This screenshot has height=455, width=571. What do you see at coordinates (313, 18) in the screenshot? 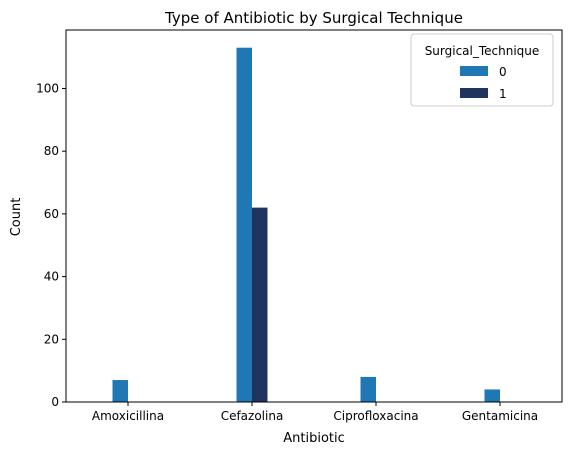
I see `chart-title: Type of Antibiotic by Surgical Technique` at bounding box center [313, 18].